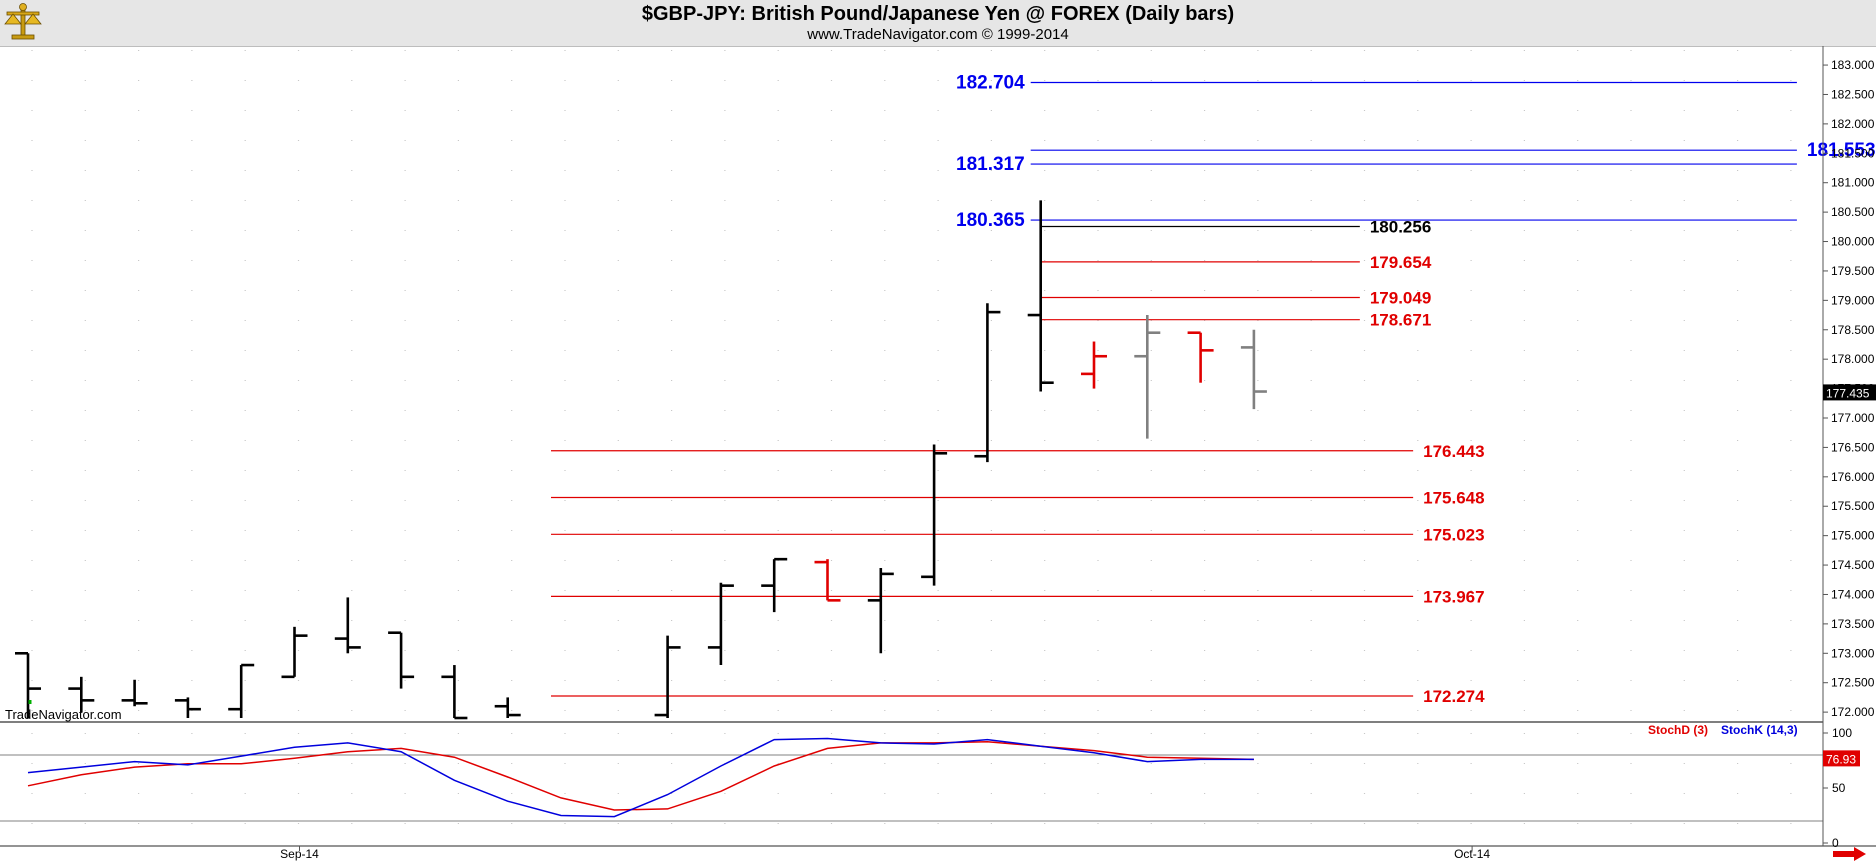  What do you see at coordinates (990, 82) in the screenshot?
I see `price-level-label: 182.704` at bounding box center [990, 82].